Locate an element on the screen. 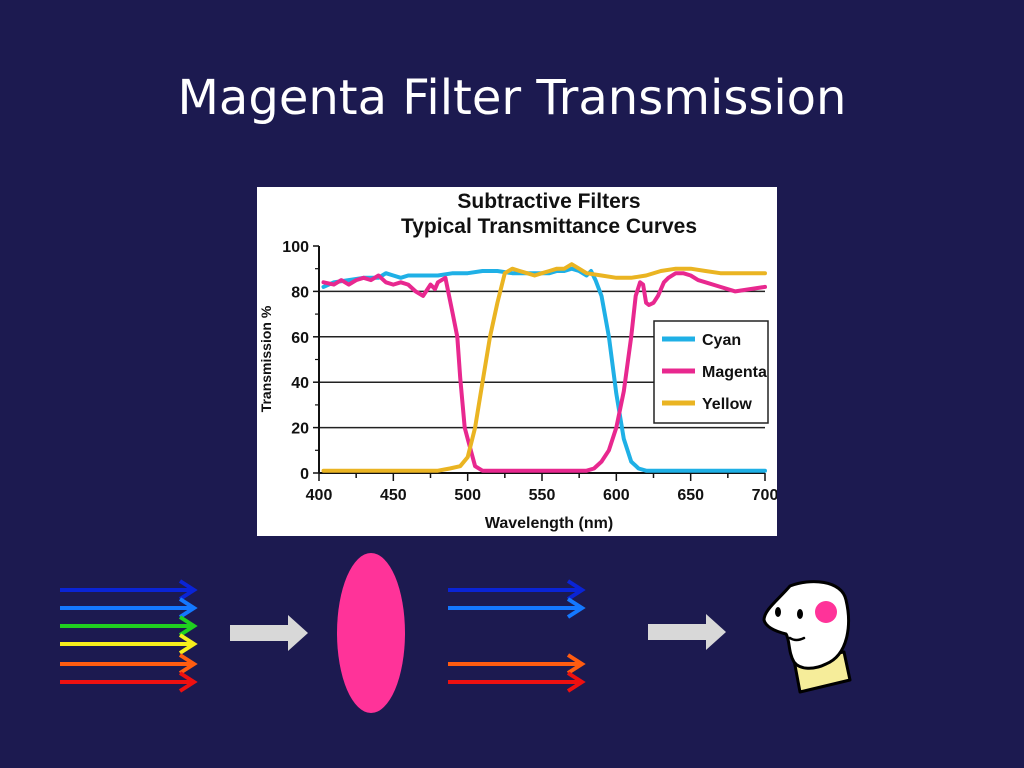 The image size is (1024, 768). x-tick-label: 550 is located at coordinates (542, 495).